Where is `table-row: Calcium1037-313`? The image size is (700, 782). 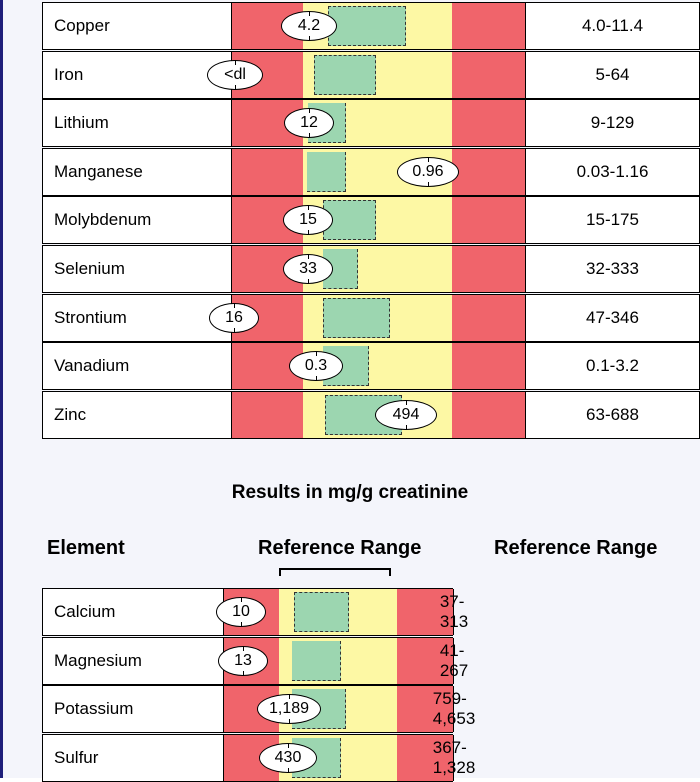 table-row: Calcium1037-313 is located at coordinates (255, 612).